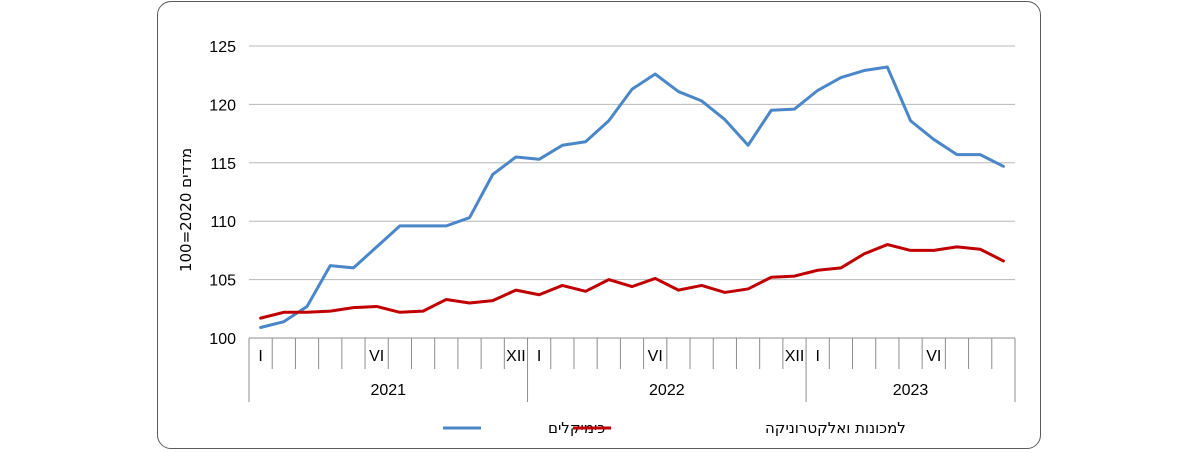  What do you see at coordinates (222, 193) in the screenshot?
I see `y-axis-ticks: 100 105 110 115 120 125` at bounding box center [222, 193].